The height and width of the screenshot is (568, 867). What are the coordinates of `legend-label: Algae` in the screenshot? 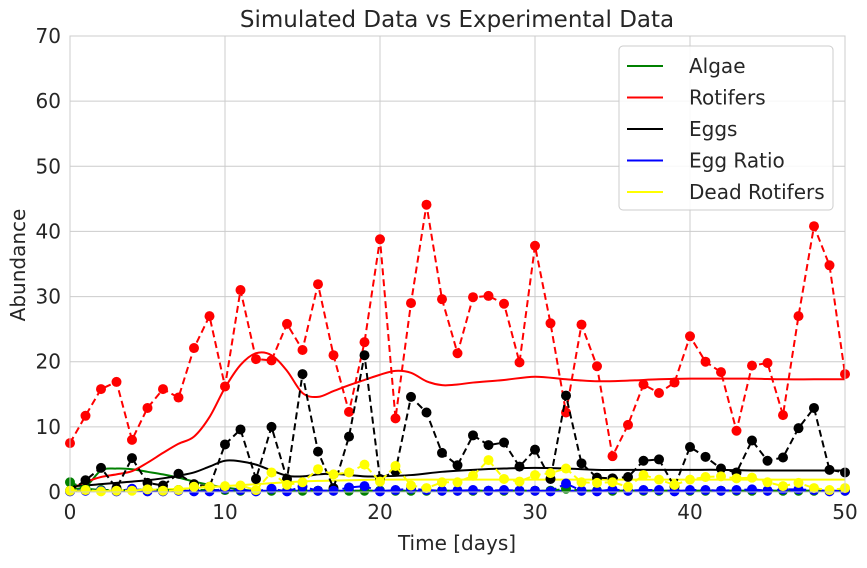 It's located at (717, 66).